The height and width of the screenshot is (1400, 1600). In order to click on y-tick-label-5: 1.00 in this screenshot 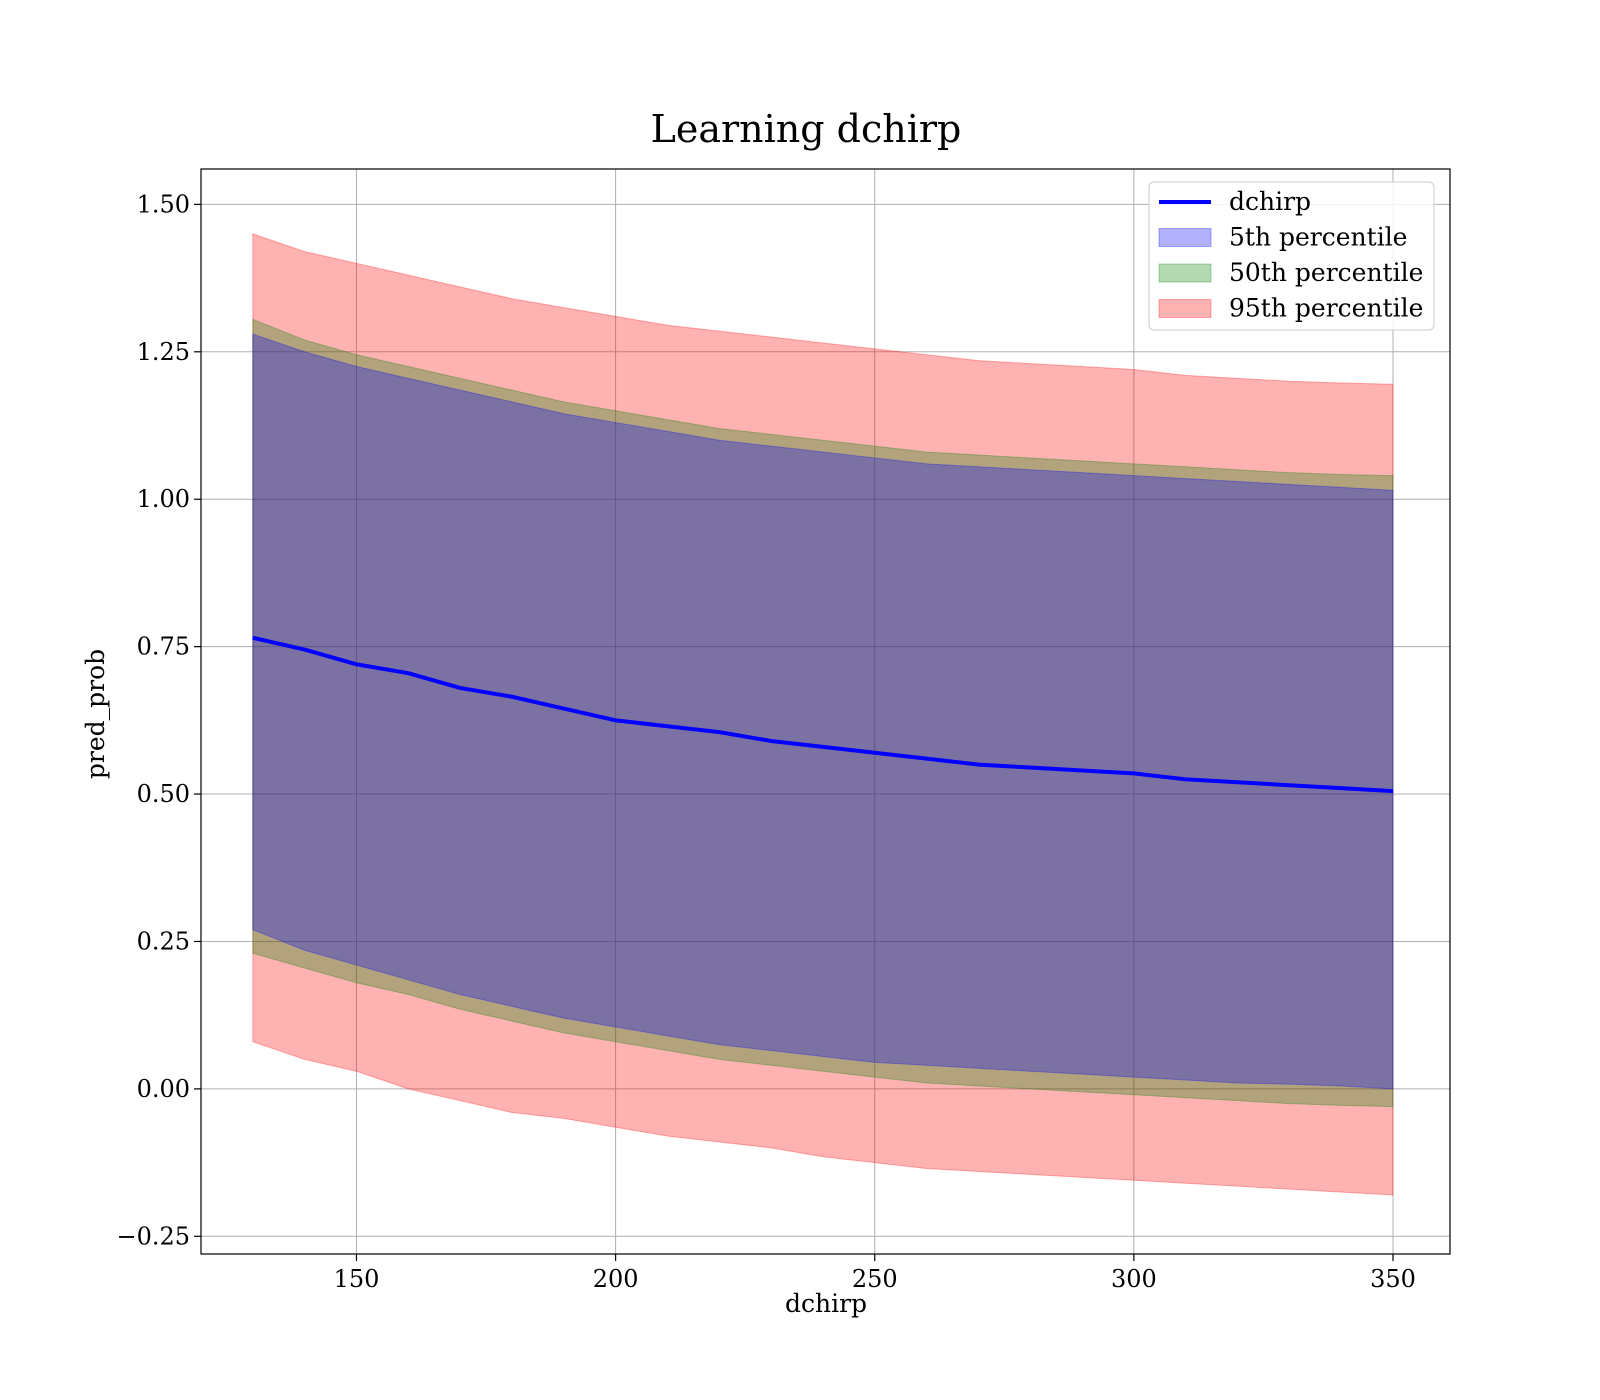, I will do `click(163, 499)`.